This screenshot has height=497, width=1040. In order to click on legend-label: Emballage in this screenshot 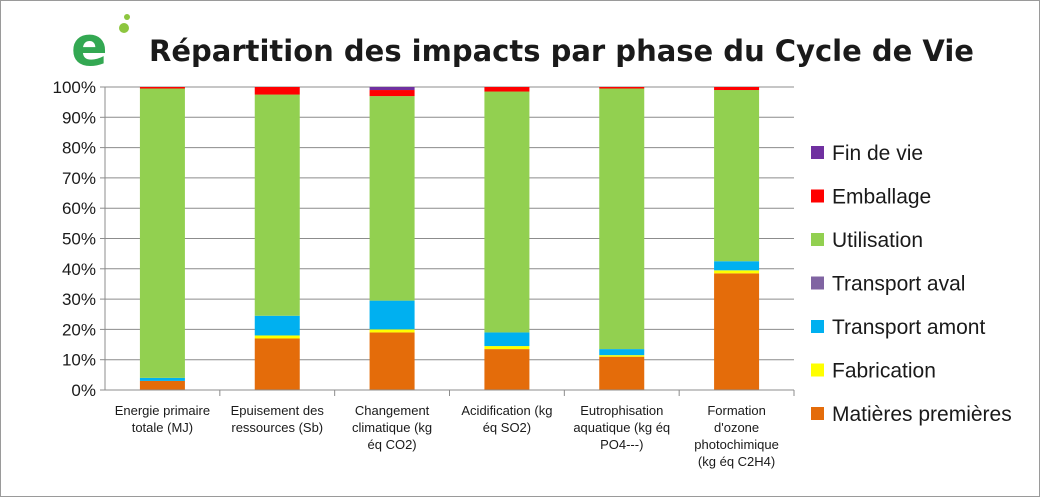, I will do `click(881, 197)`.